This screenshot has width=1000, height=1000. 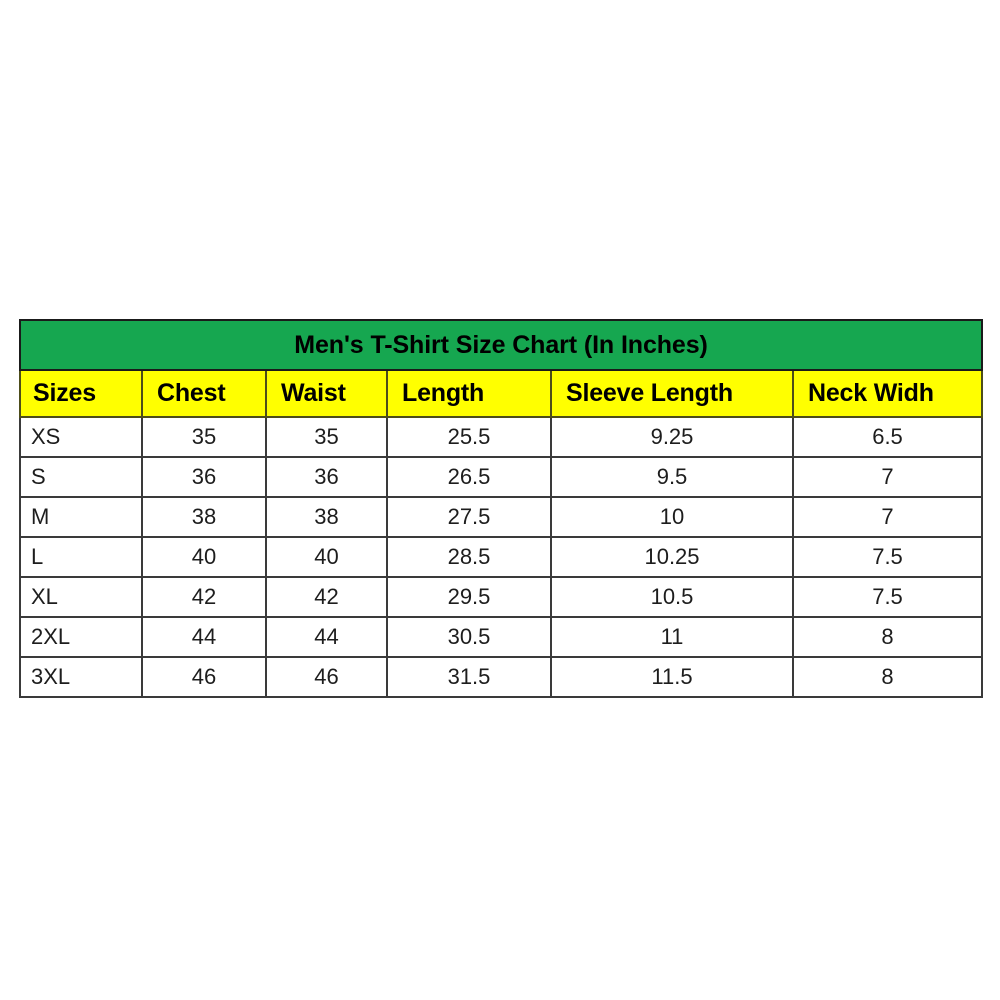 I want to click on column-header-neck-width: Neck Widh, so click(x=887, y=393).